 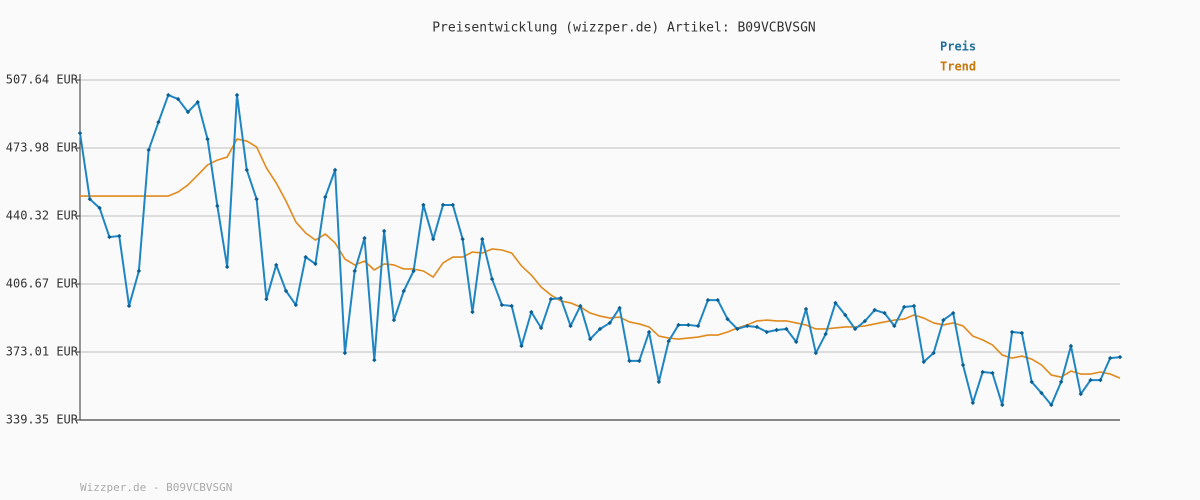 What do you see at coordinates (42, 351) in the screenshot?
I see `y-tick-label: 373.01 EUR` at bounding box center [42, 351].